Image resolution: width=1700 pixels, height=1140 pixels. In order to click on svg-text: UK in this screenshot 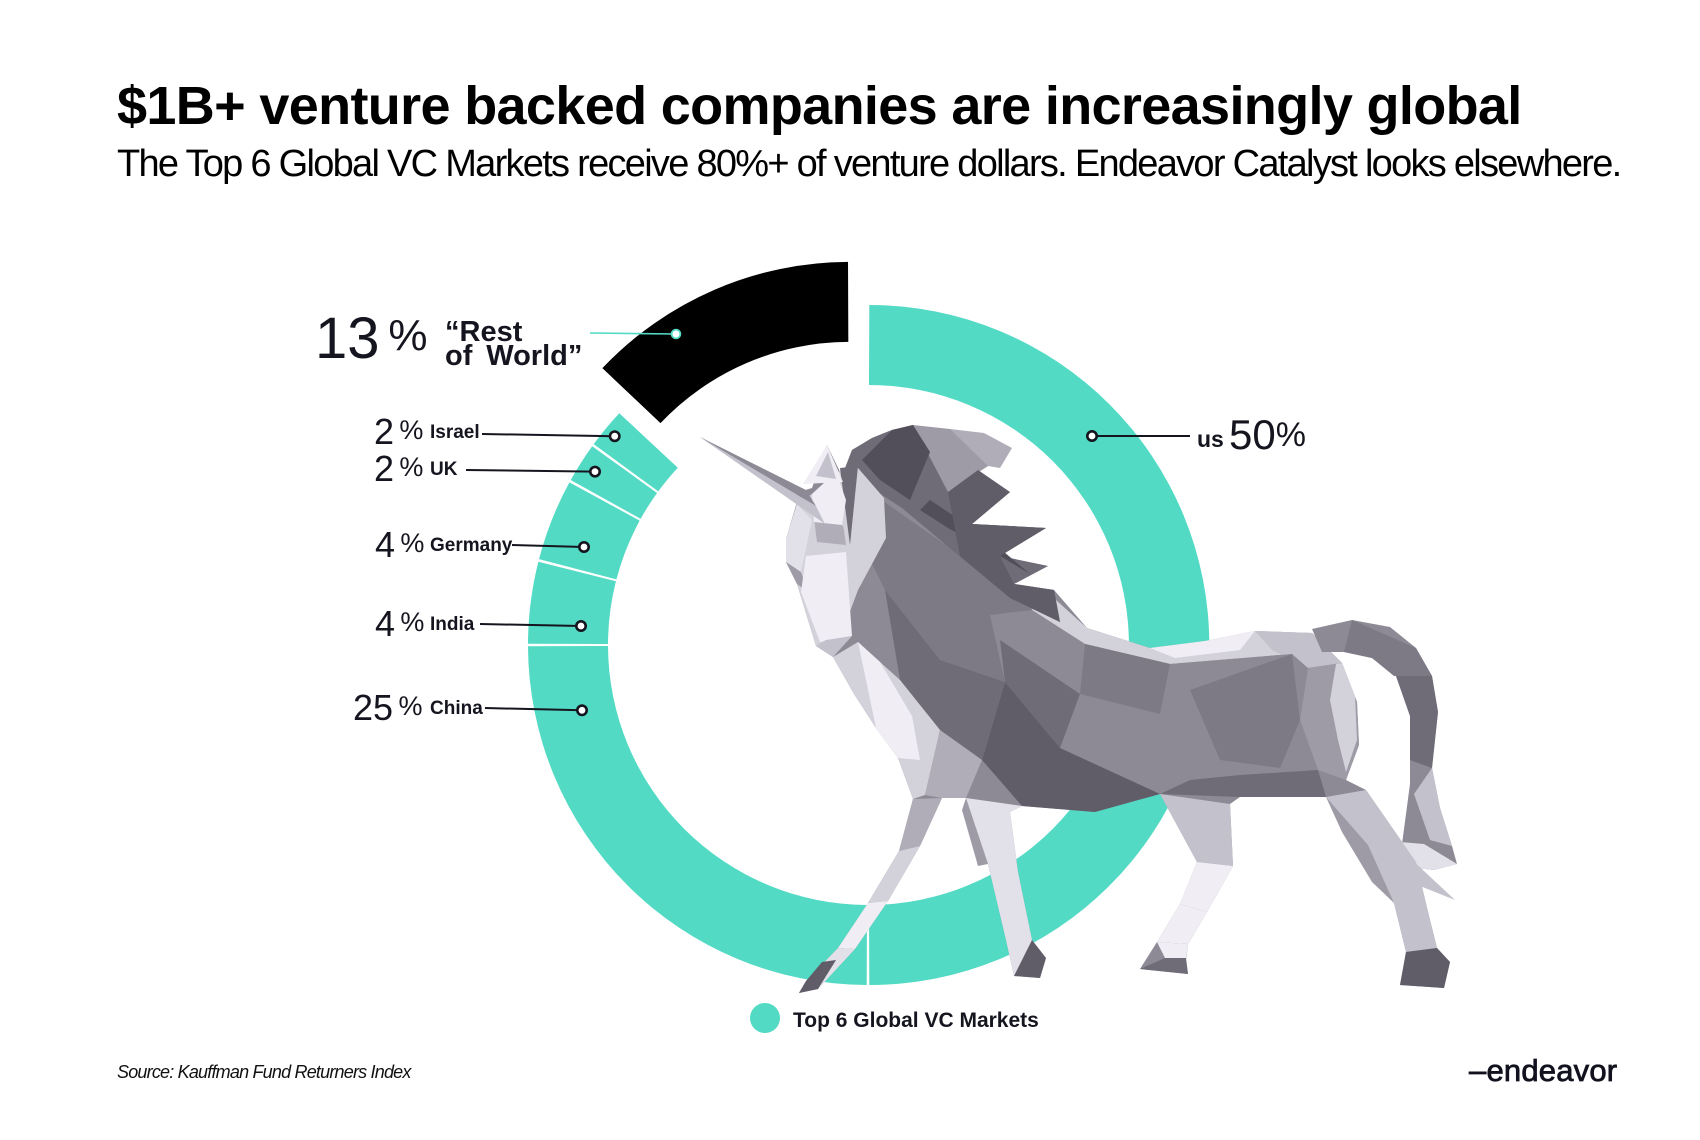, I will do `click(444, 469)`.